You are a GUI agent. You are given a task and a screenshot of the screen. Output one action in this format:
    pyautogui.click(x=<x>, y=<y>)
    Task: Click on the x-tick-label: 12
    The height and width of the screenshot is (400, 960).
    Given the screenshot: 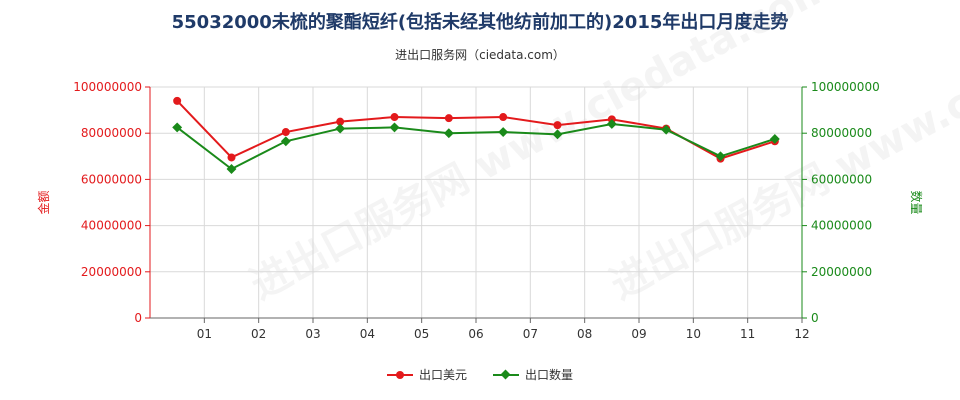 What is the action you would take?
    pyautogui.click(x=801, y=334)
    